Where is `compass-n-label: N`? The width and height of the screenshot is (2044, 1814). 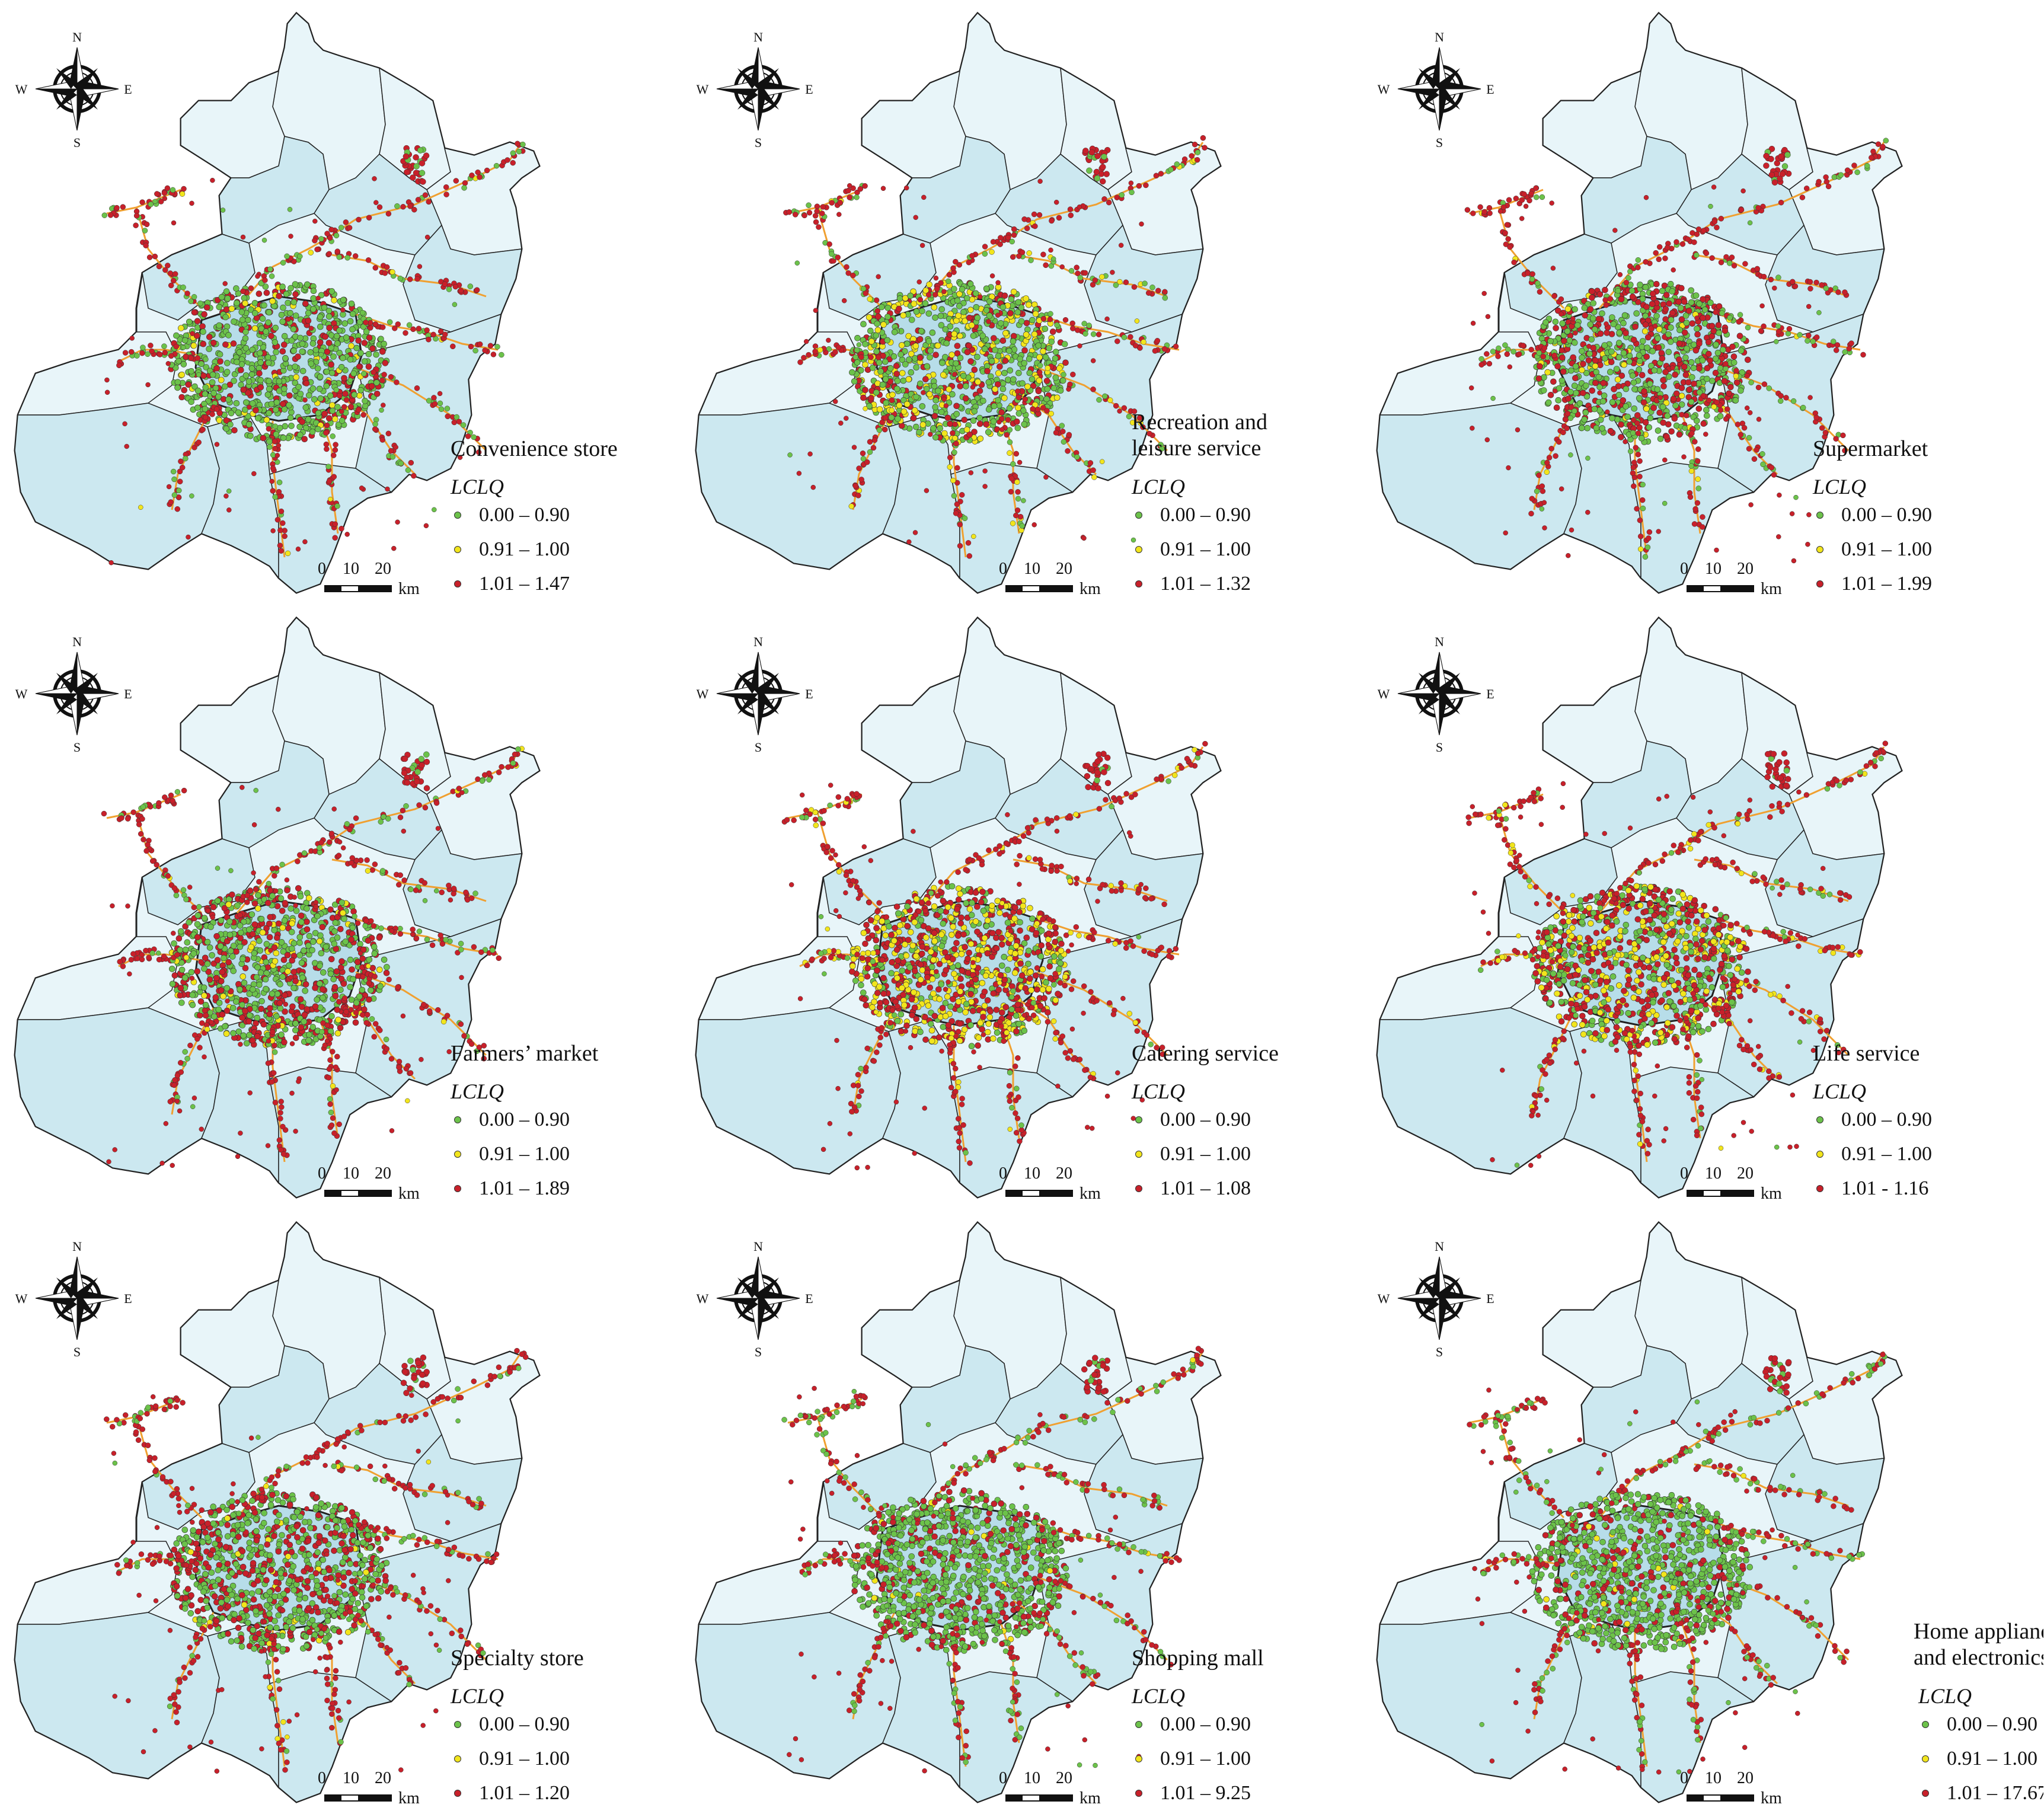
compass-n-label: N is located at coordinates (1439, 37).